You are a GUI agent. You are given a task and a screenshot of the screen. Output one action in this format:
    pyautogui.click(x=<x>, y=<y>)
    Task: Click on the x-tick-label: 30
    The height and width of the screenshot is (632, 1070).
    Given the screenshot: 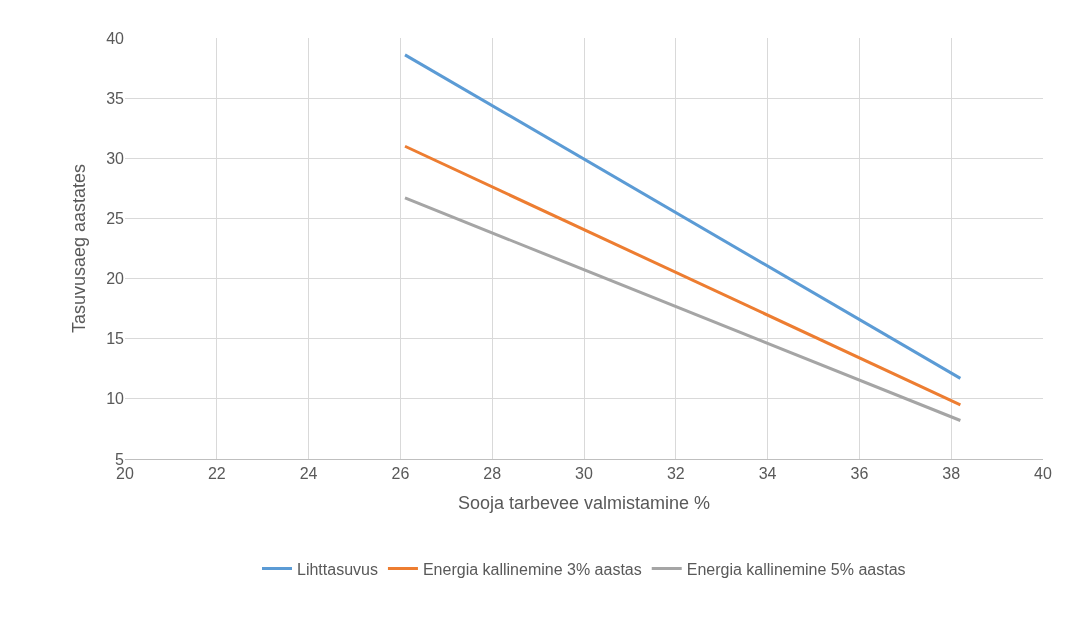 What is the action you would take?
    pyautogui.click(x=584, y=474)
    